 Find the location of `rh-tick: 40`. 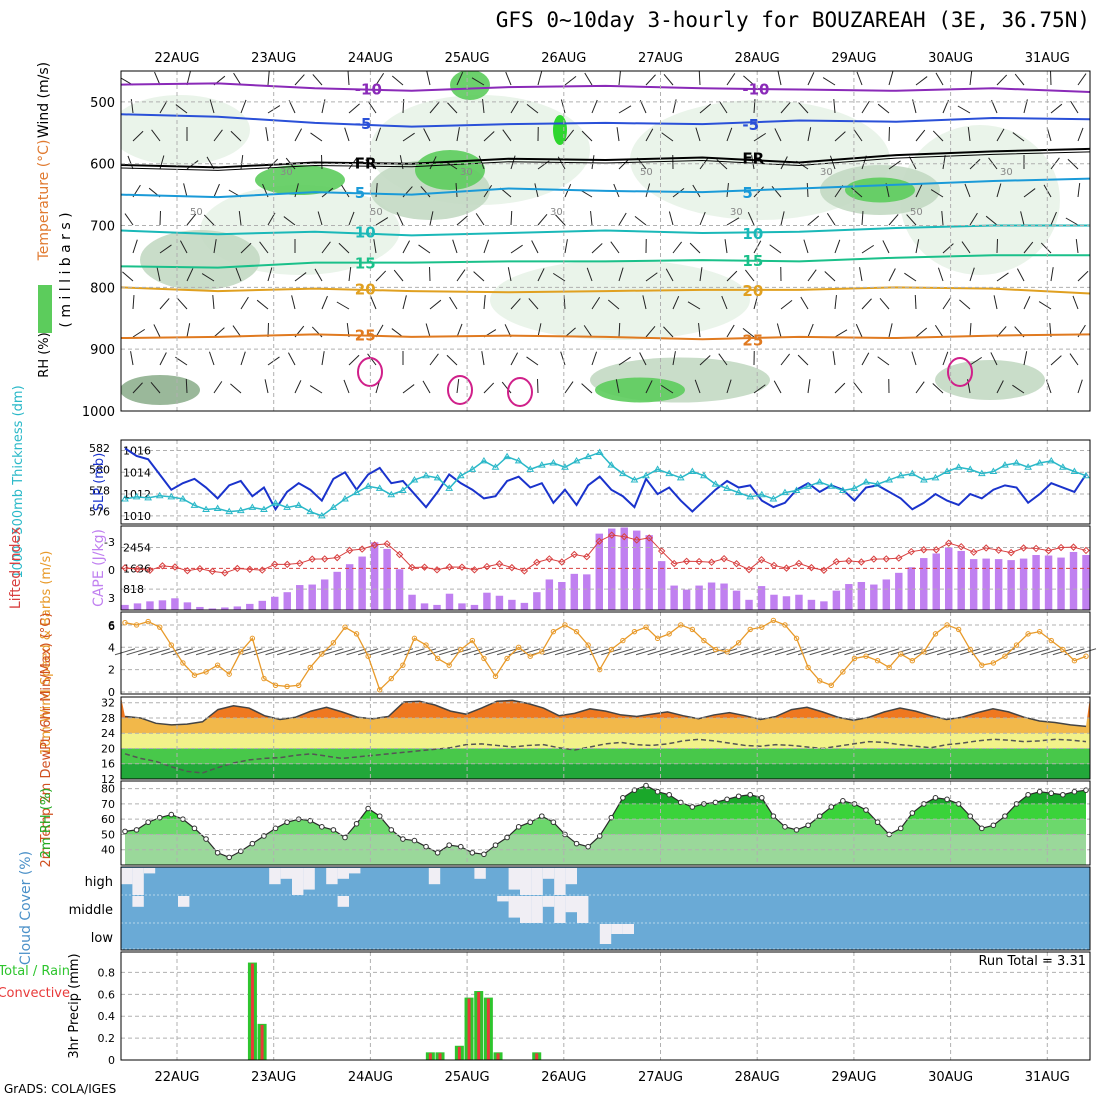

rh-tick: 40 is located at coordinates (108, 850).